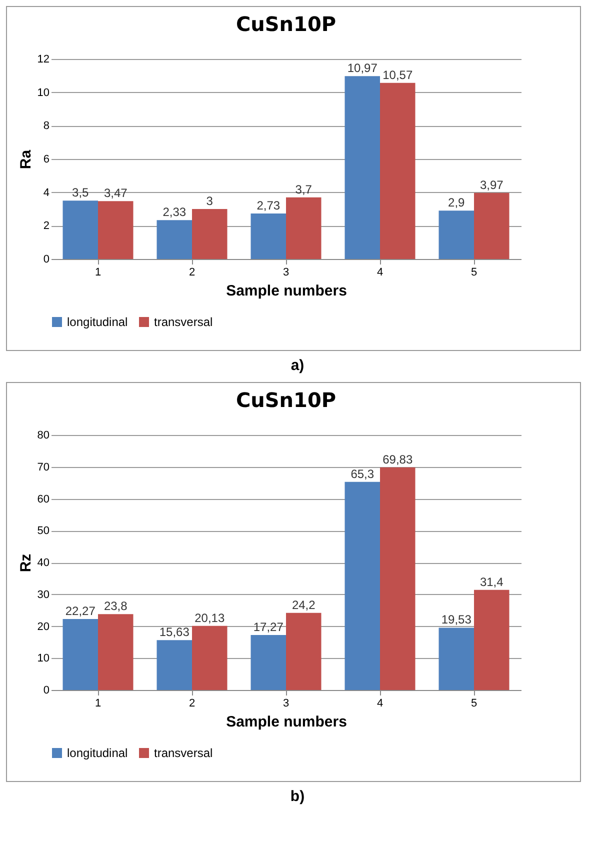 The width and height of the screenshot is (595, 850). What do you see at coordinates (81, 193) in the screenshot?
I see `data-label: 3,5` at bounding box center [81, 193].